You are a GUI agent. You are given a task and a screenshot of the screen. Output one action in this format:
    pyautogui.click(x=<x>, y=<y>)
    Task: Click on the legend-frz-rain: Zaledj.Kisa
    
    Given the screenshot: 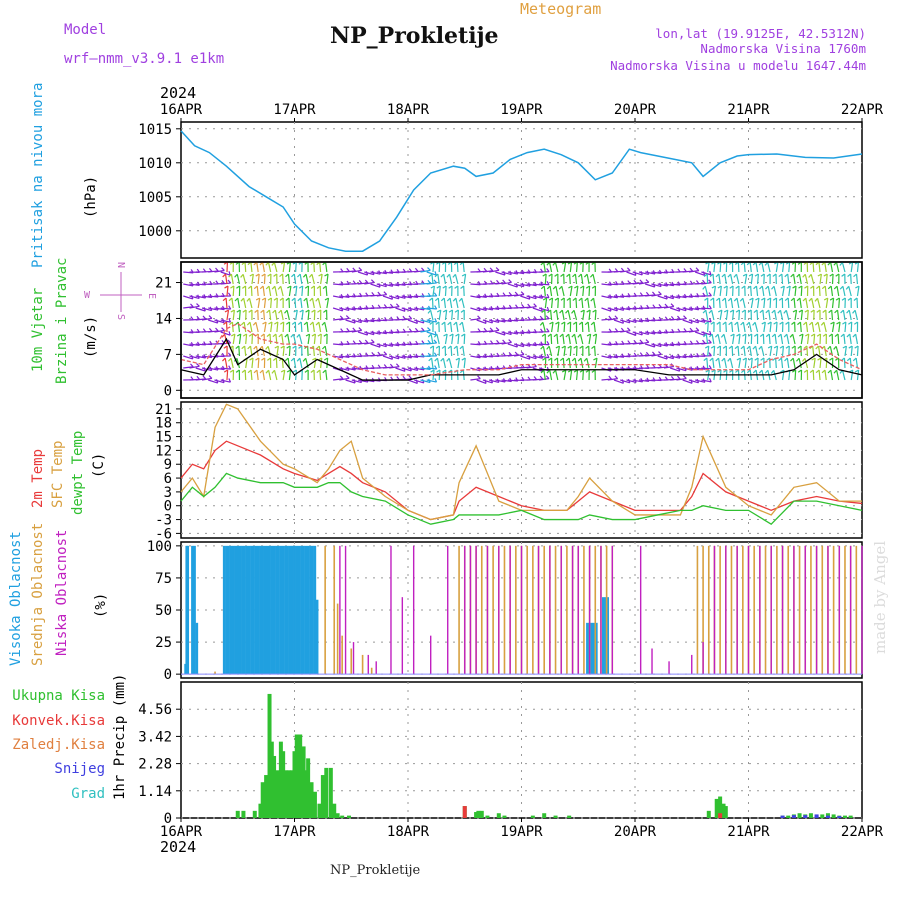 What is the action you would take?
    pyautogui.click(x=58, y=745)
    